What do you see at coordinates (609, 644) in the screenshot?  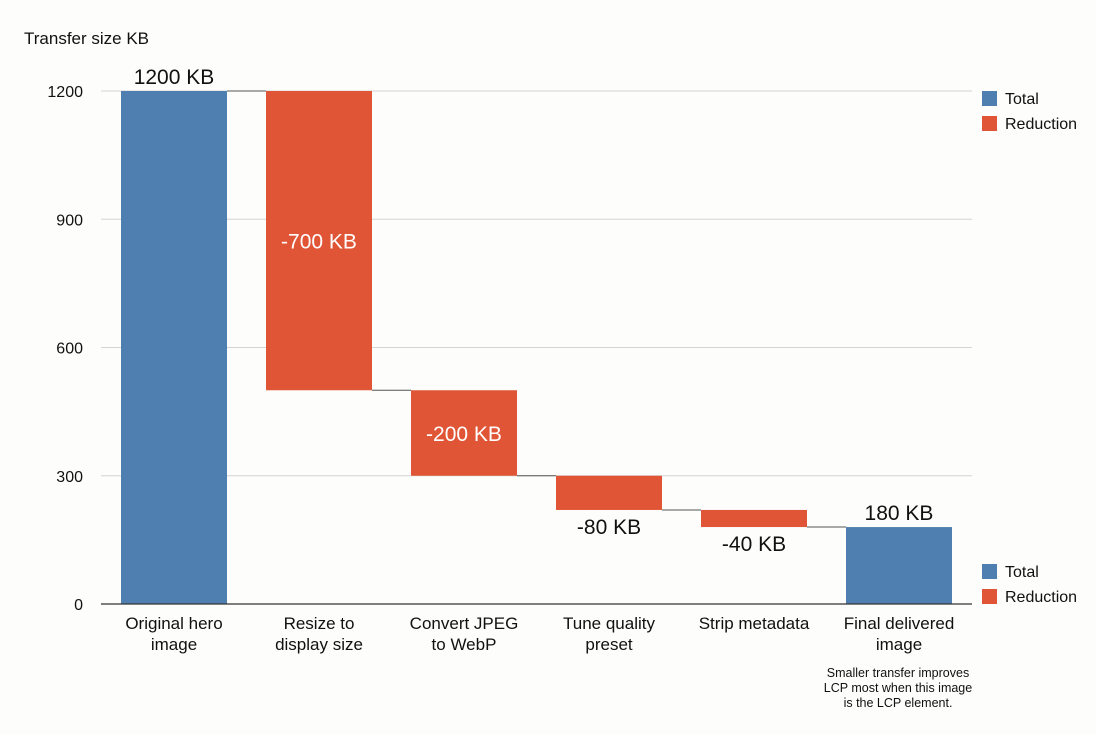 I see `x-tick-label: preset` at bounding box center [609, 644].